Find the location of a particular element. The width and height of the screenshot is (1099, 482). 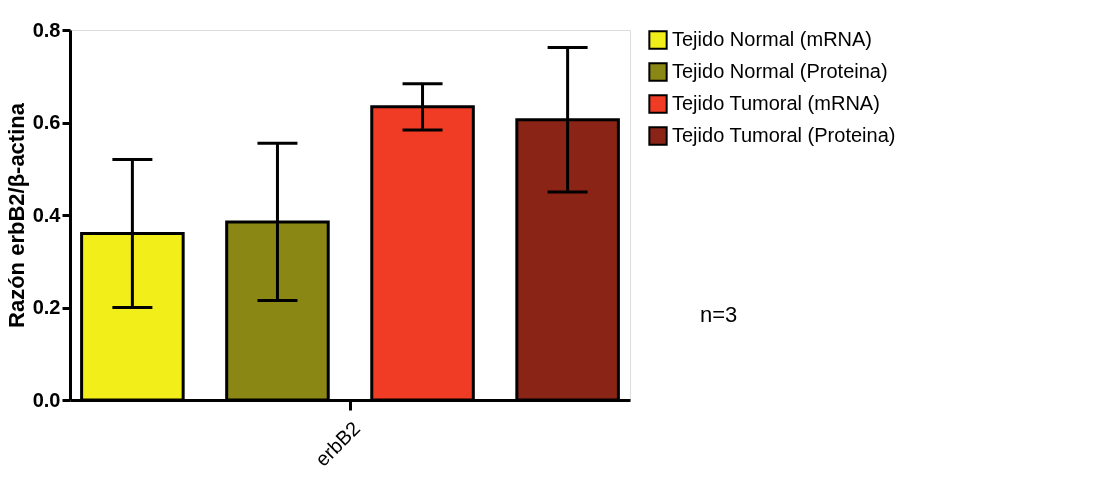

text: n=3 is located at coordinates (719, 314).